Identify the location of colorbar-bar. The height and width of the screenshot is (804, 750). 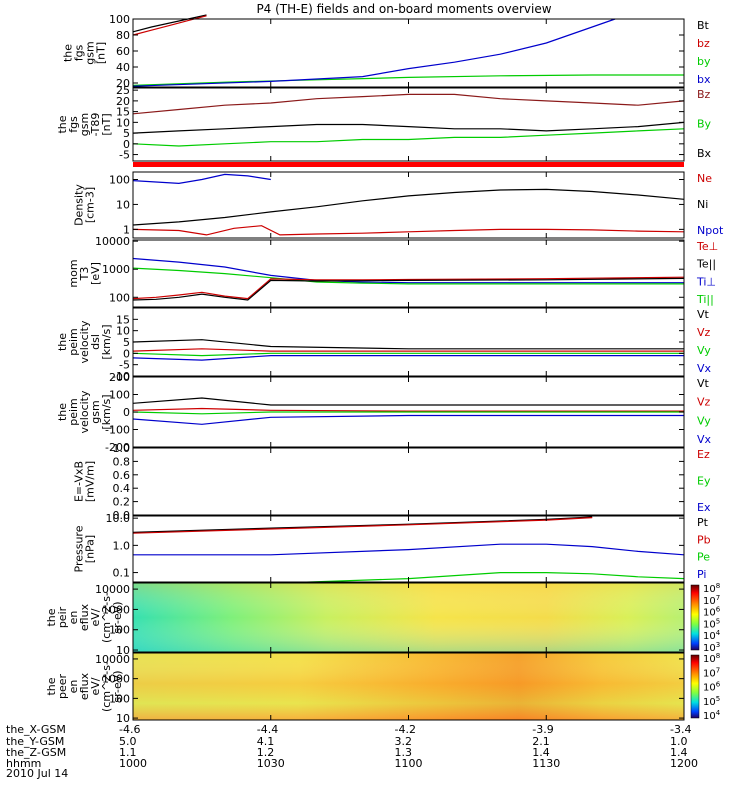
(695, 617).